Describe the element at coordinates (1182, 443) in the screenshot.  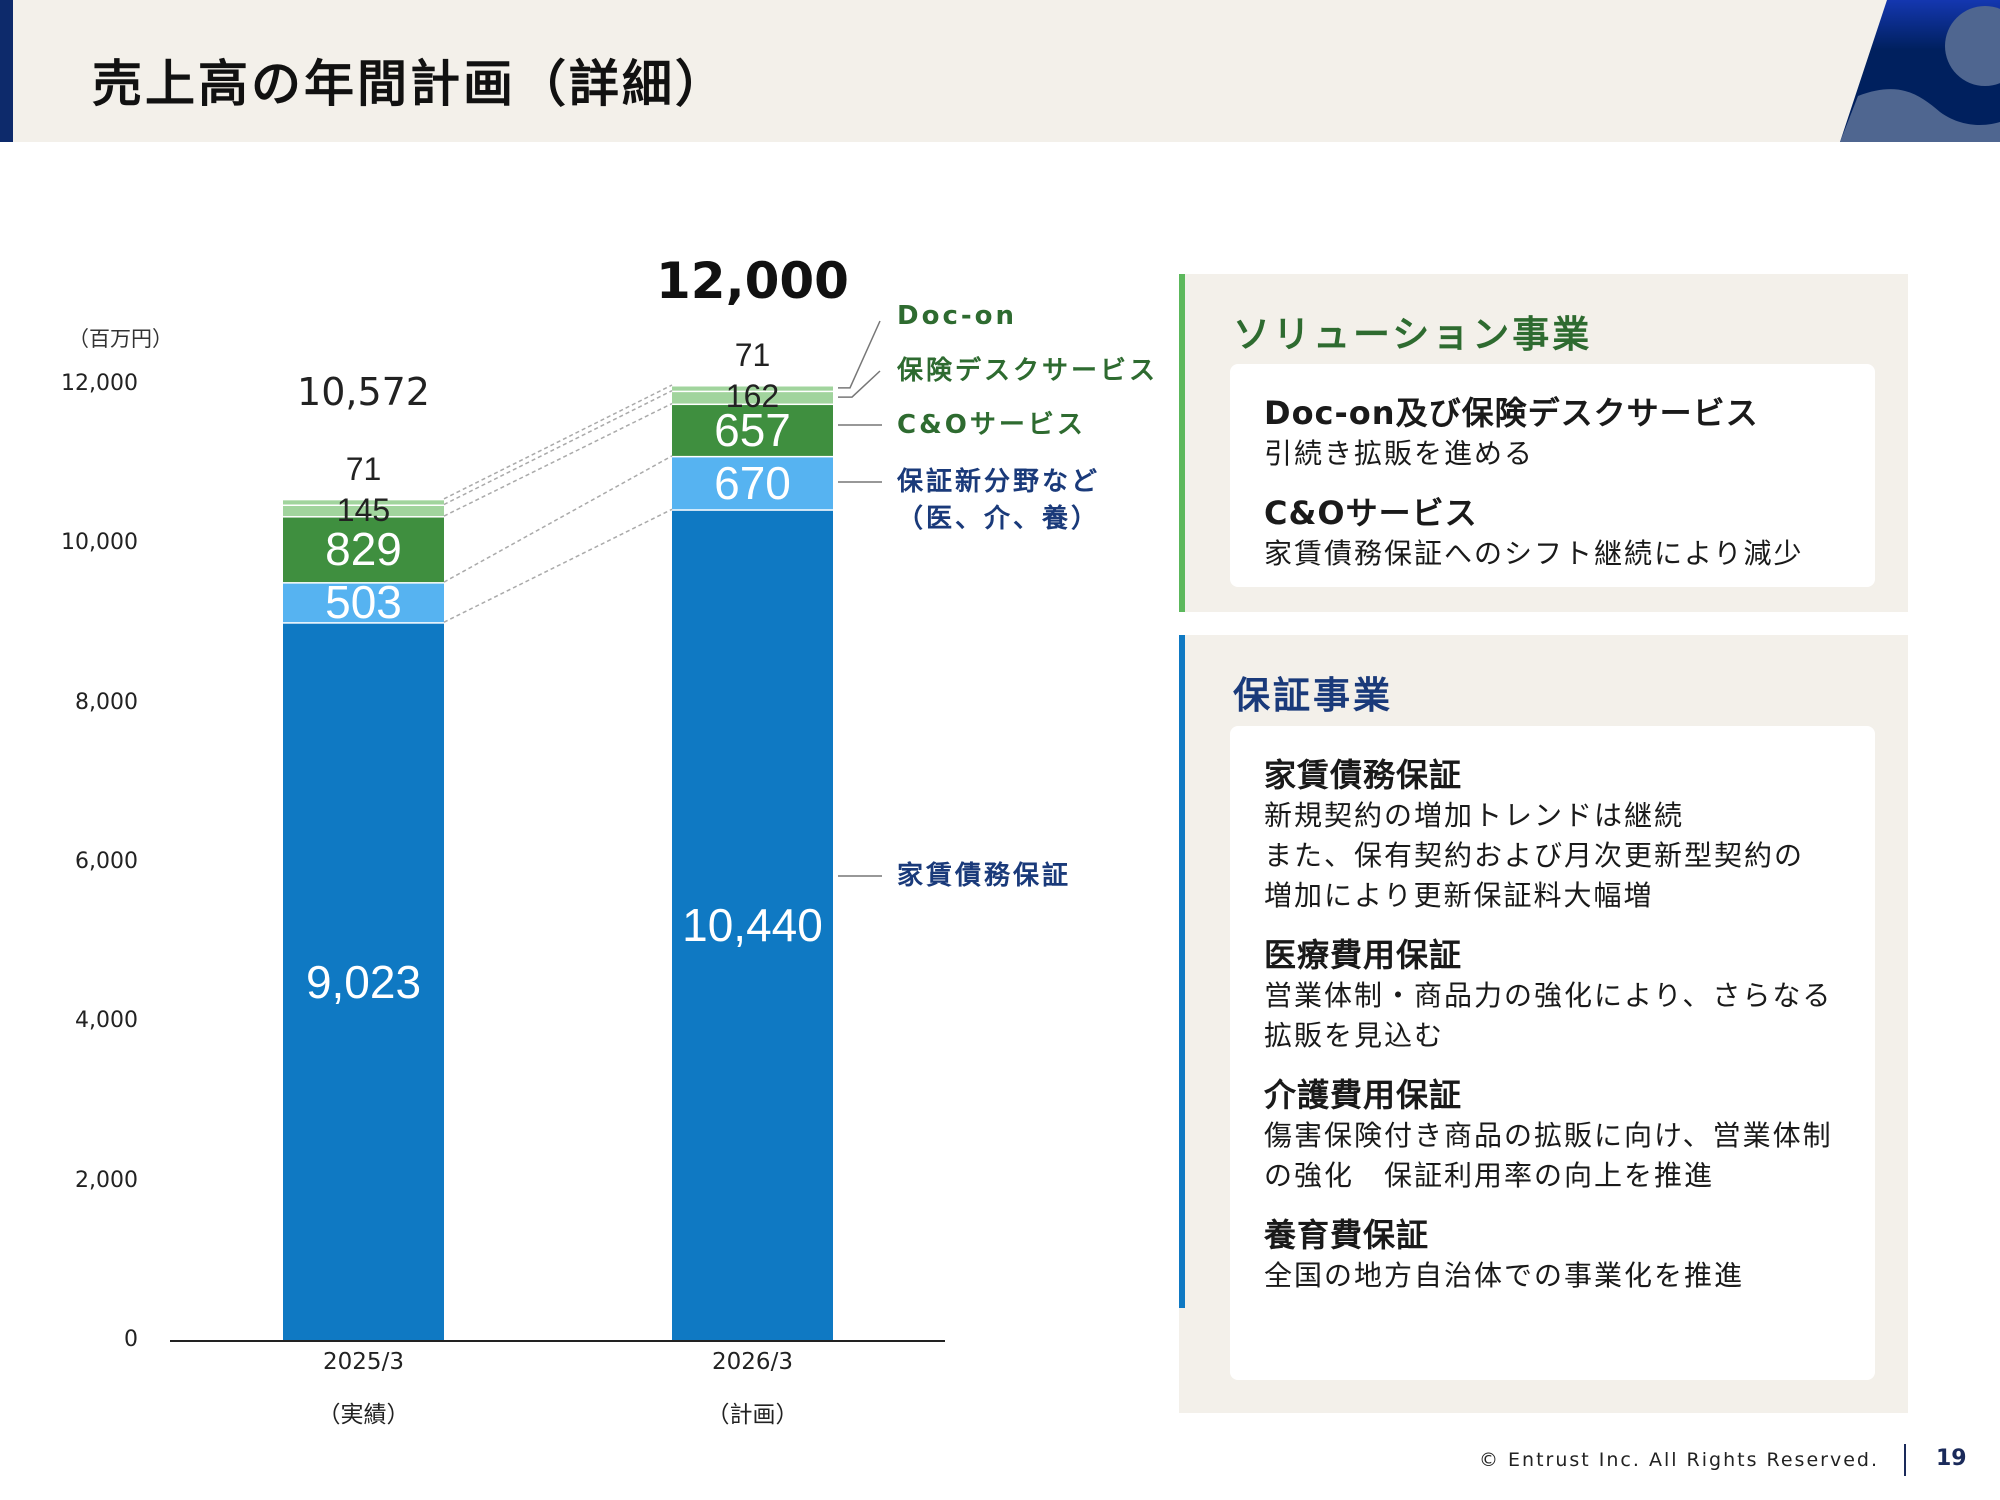
I see `solution-panel-accent` at that location.